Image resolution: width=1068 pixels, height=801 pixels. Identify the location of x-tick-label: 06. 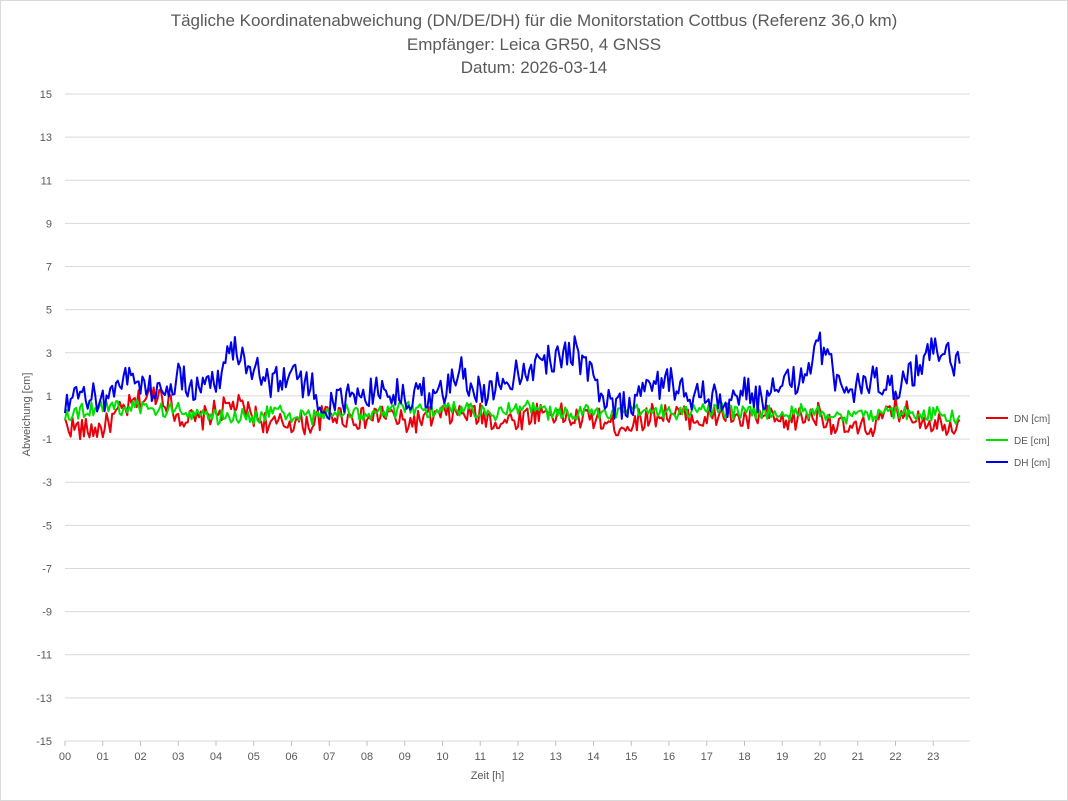
(291, 757).